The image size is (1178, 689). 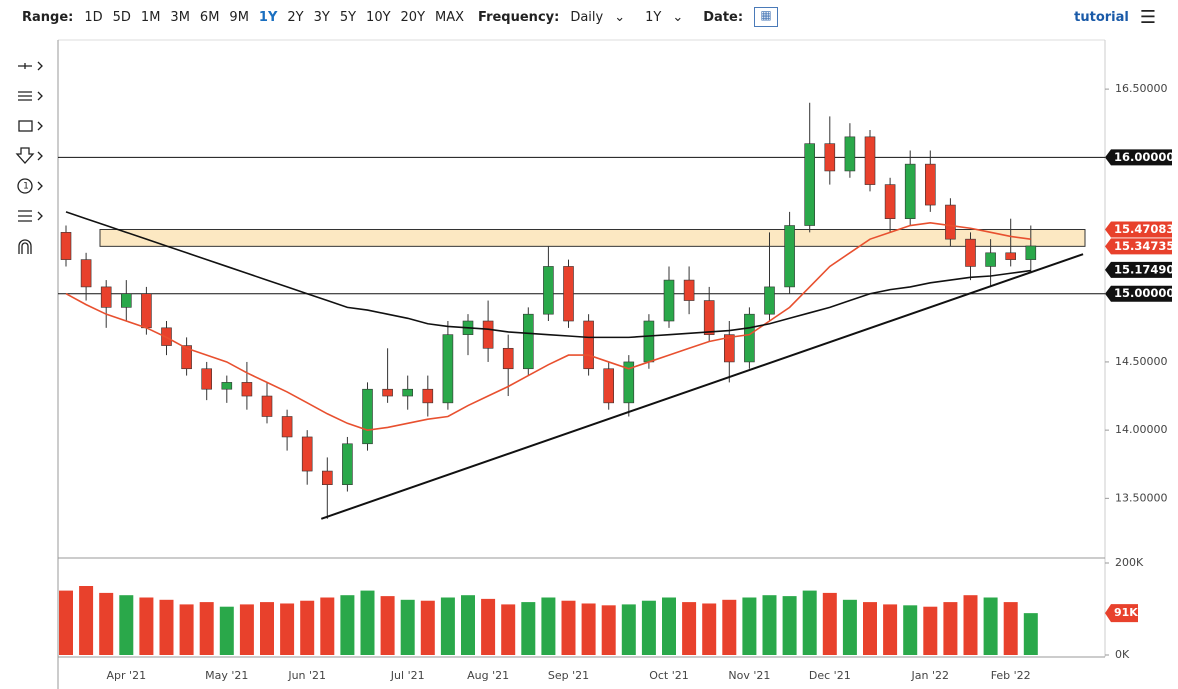 I want to click on volume-tag-label: 91K, so click(x=1126, y=612).